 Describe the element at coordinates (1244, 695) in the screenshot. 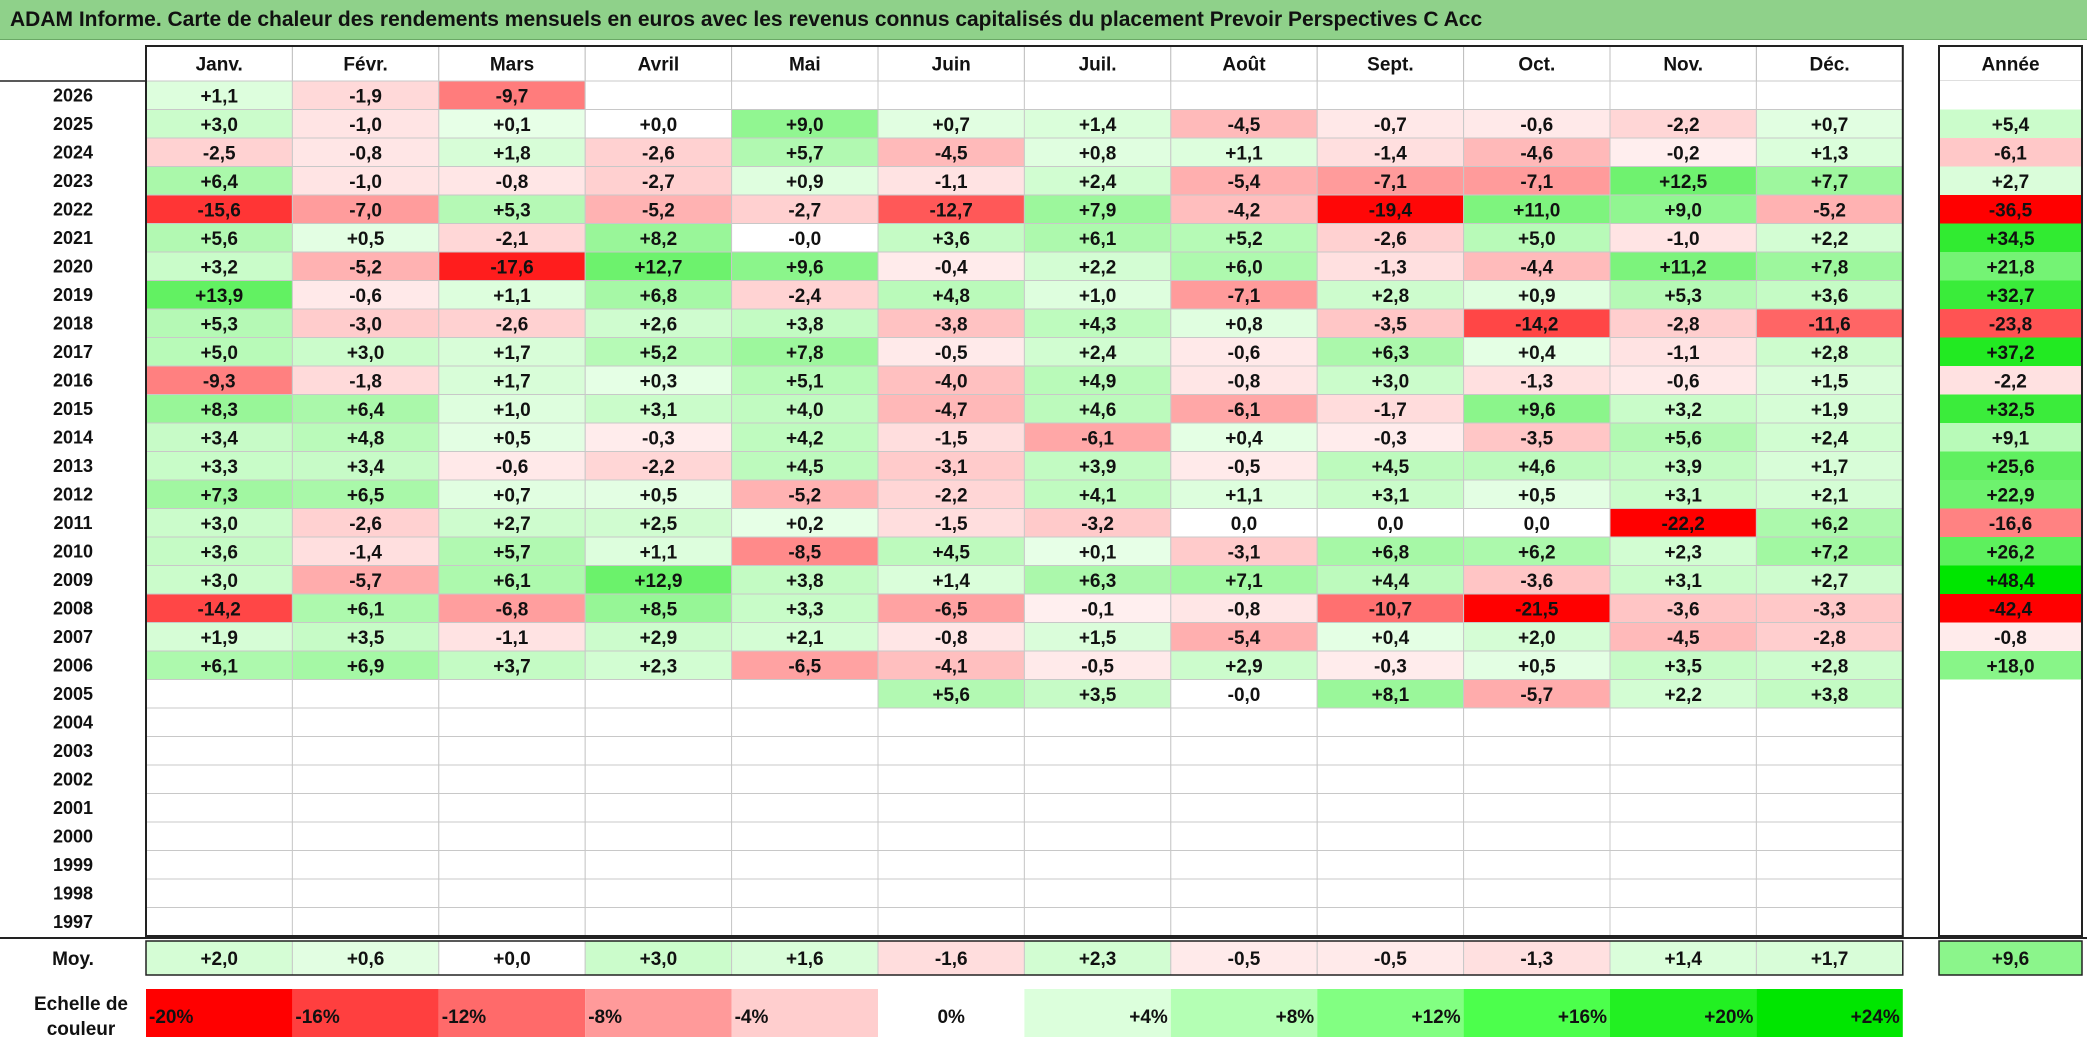

I see `cell-value: -0,0` at that location.